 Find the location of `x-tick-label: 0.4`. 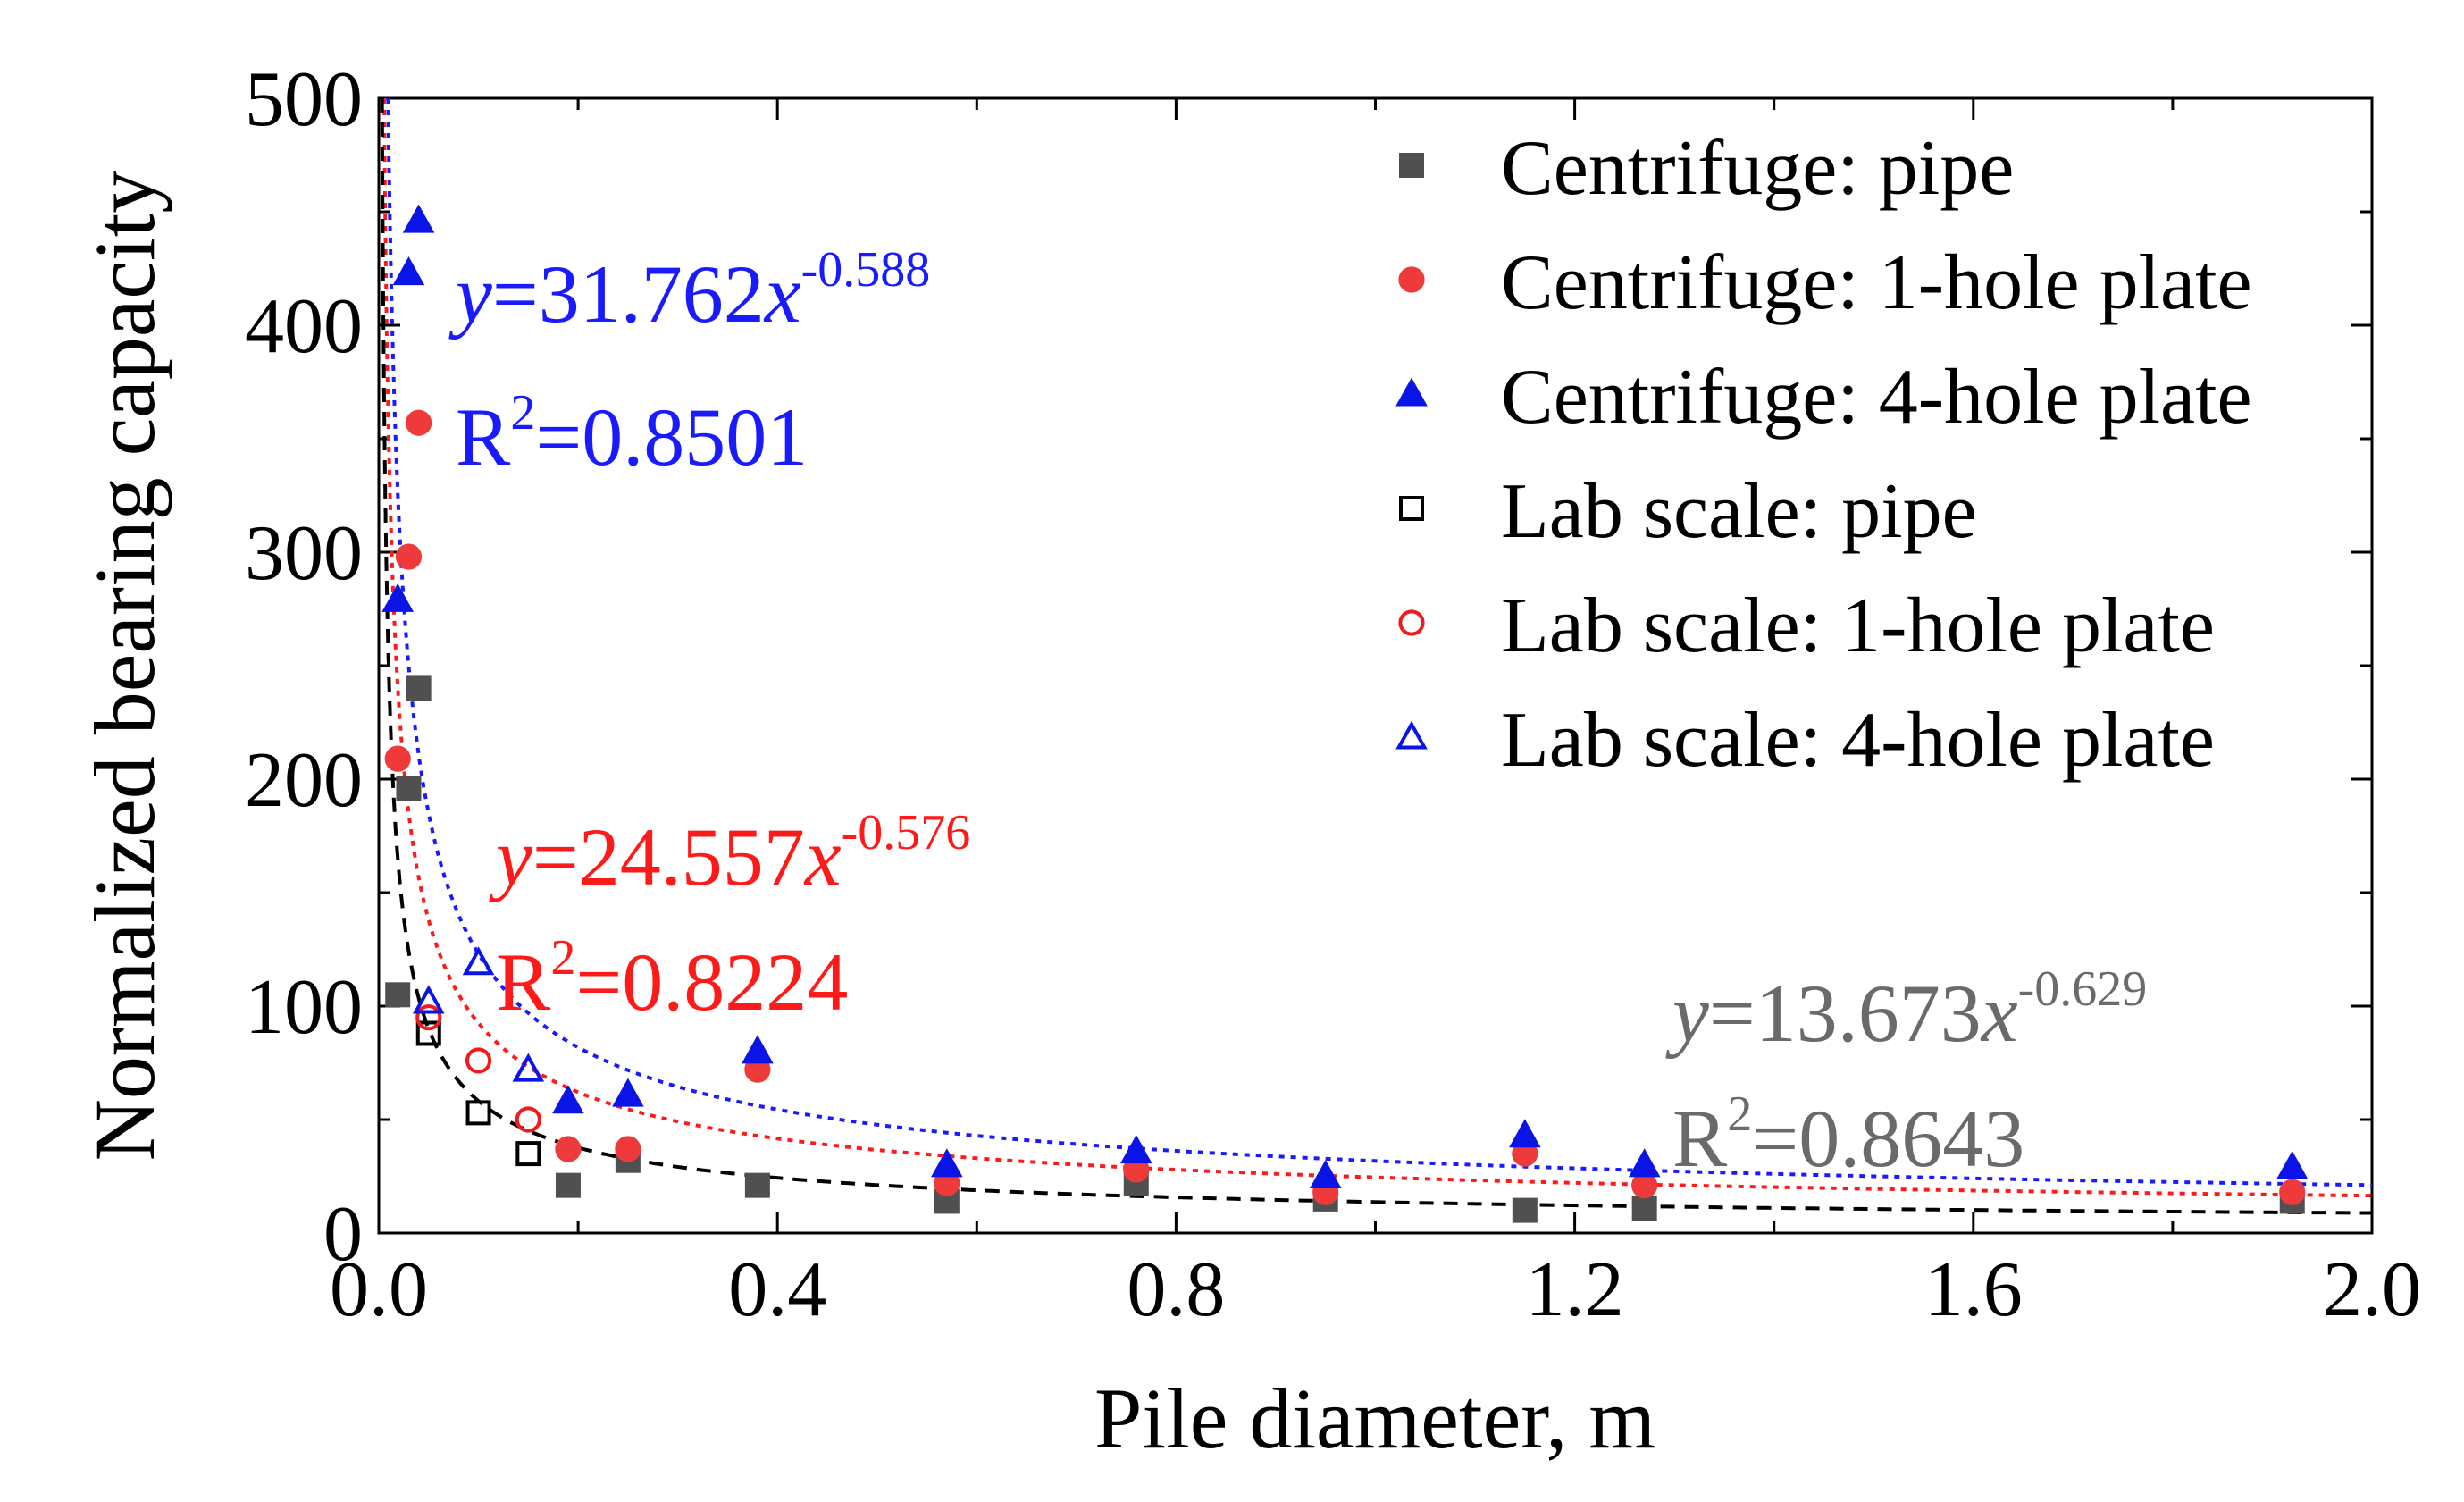

x-tick-label: 0.4 is located at coordinates (777, 1289).